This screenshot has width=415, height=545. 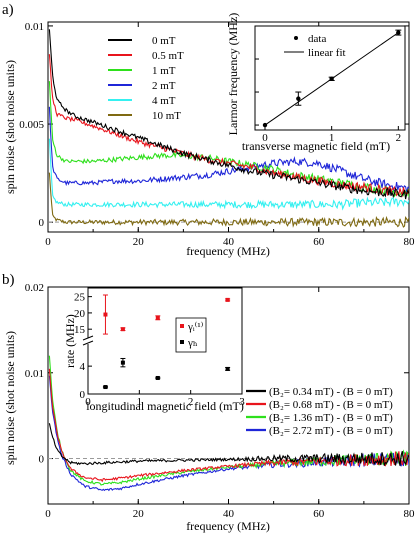 I want to click on inset-y-tick-label: 20, so click(x=80, y=314).